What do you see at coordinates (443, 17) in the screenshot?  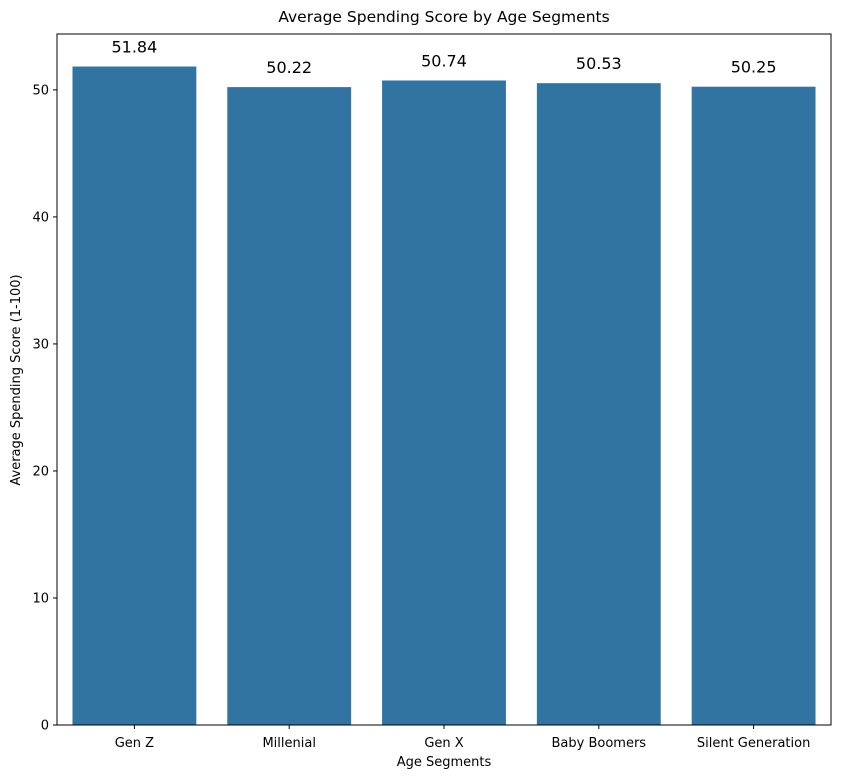 I see `chart-title: Average Spending Score by Age Segments` at bounding box center [443, 17].